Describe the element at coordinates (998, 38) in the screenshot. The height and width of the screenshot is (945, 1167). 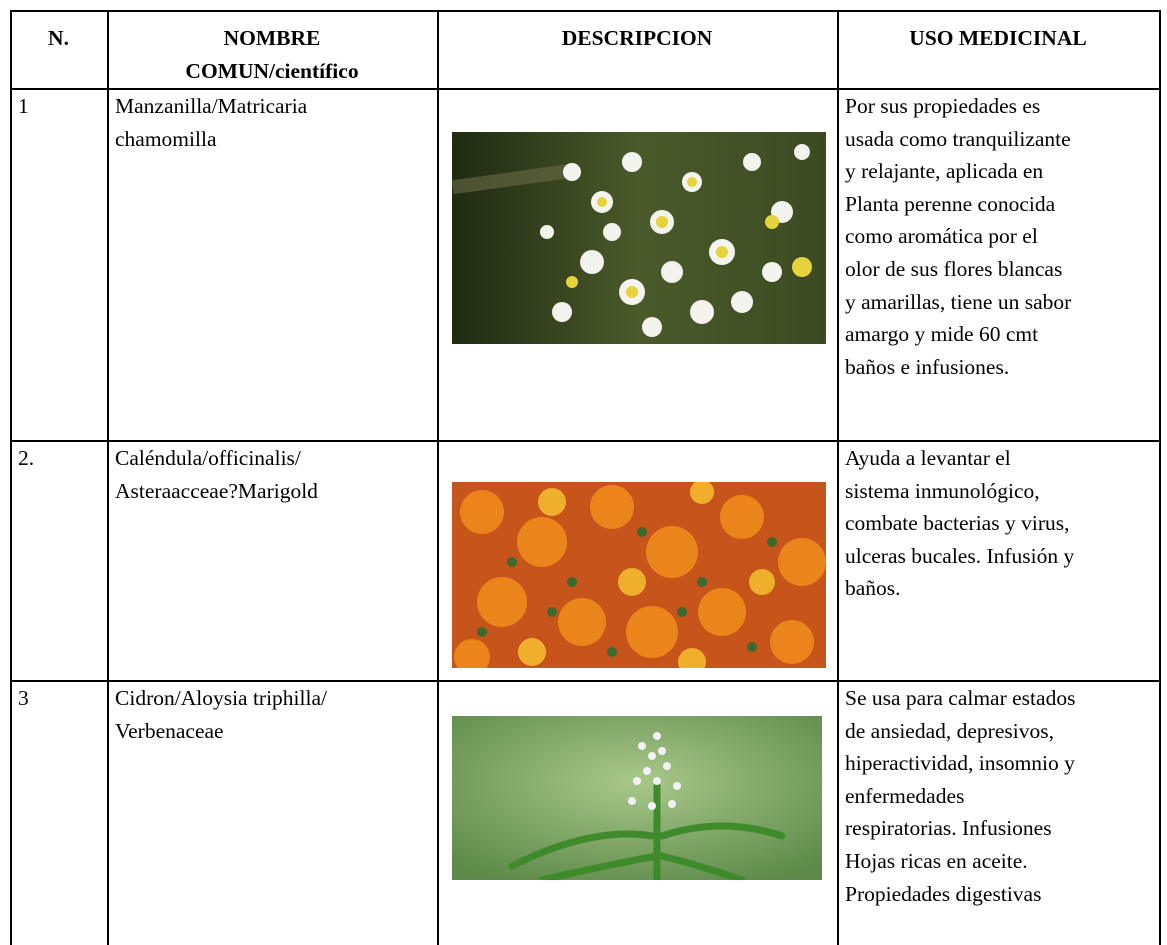
I see `cell-text: USO MEDICINAL` at that location.